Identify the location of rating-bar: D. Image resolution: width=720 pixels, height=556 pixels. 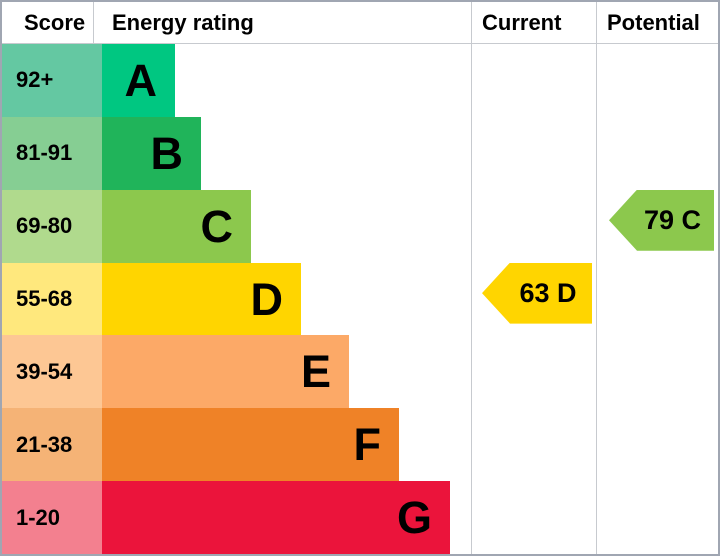
(201, 299).